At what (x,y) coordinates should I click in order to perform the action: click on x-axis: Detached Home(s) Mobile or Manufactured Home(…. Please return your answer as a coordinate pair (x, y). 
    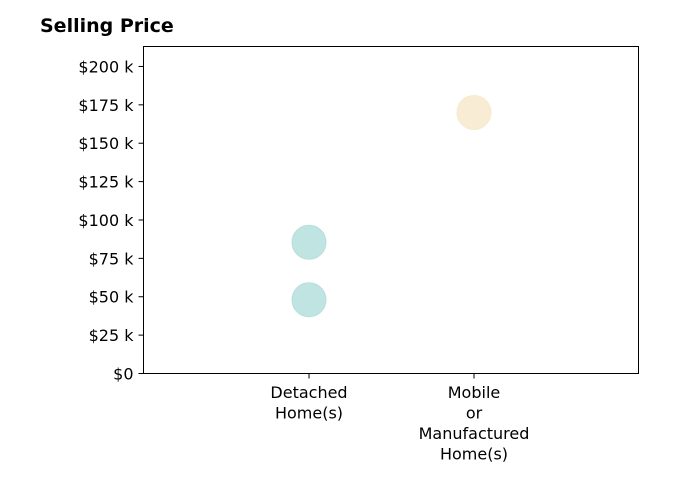
    Looking at the image, I should click on (400, 418).